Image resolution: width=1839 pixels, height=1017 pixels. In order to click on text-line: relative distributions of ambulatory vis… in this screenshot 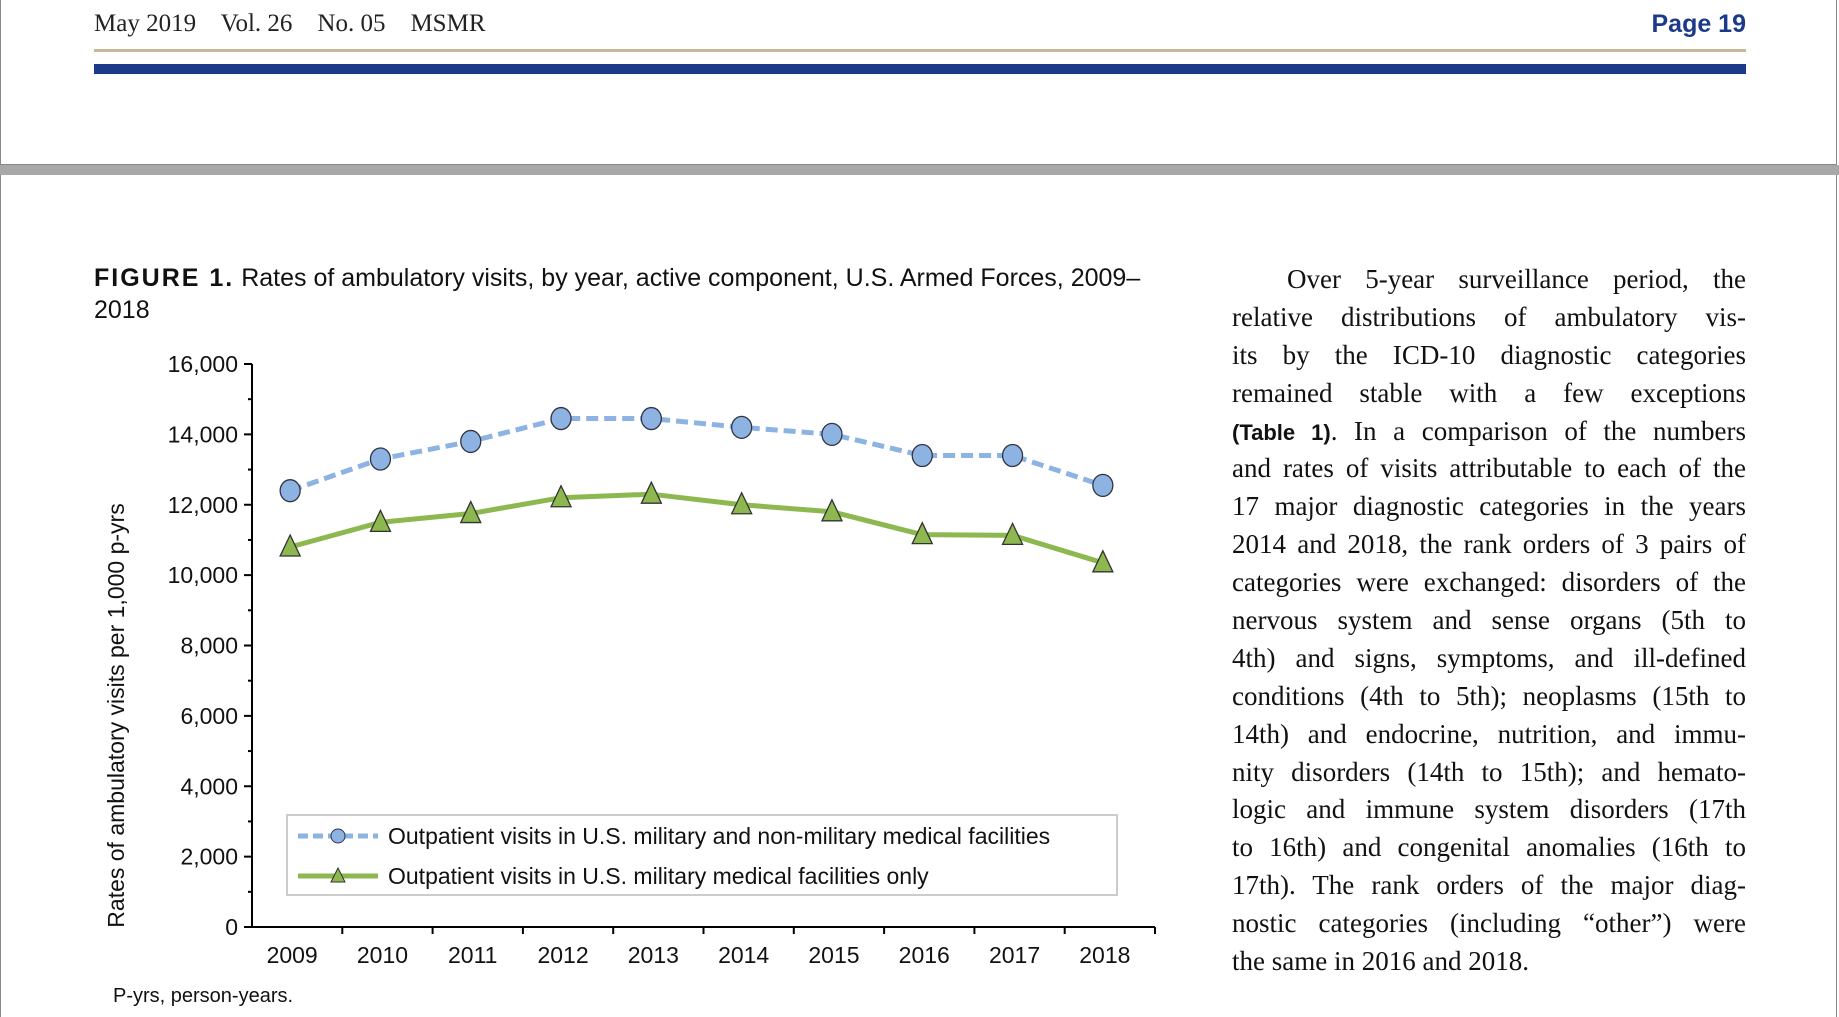, I will do `click(1489, 316)`.